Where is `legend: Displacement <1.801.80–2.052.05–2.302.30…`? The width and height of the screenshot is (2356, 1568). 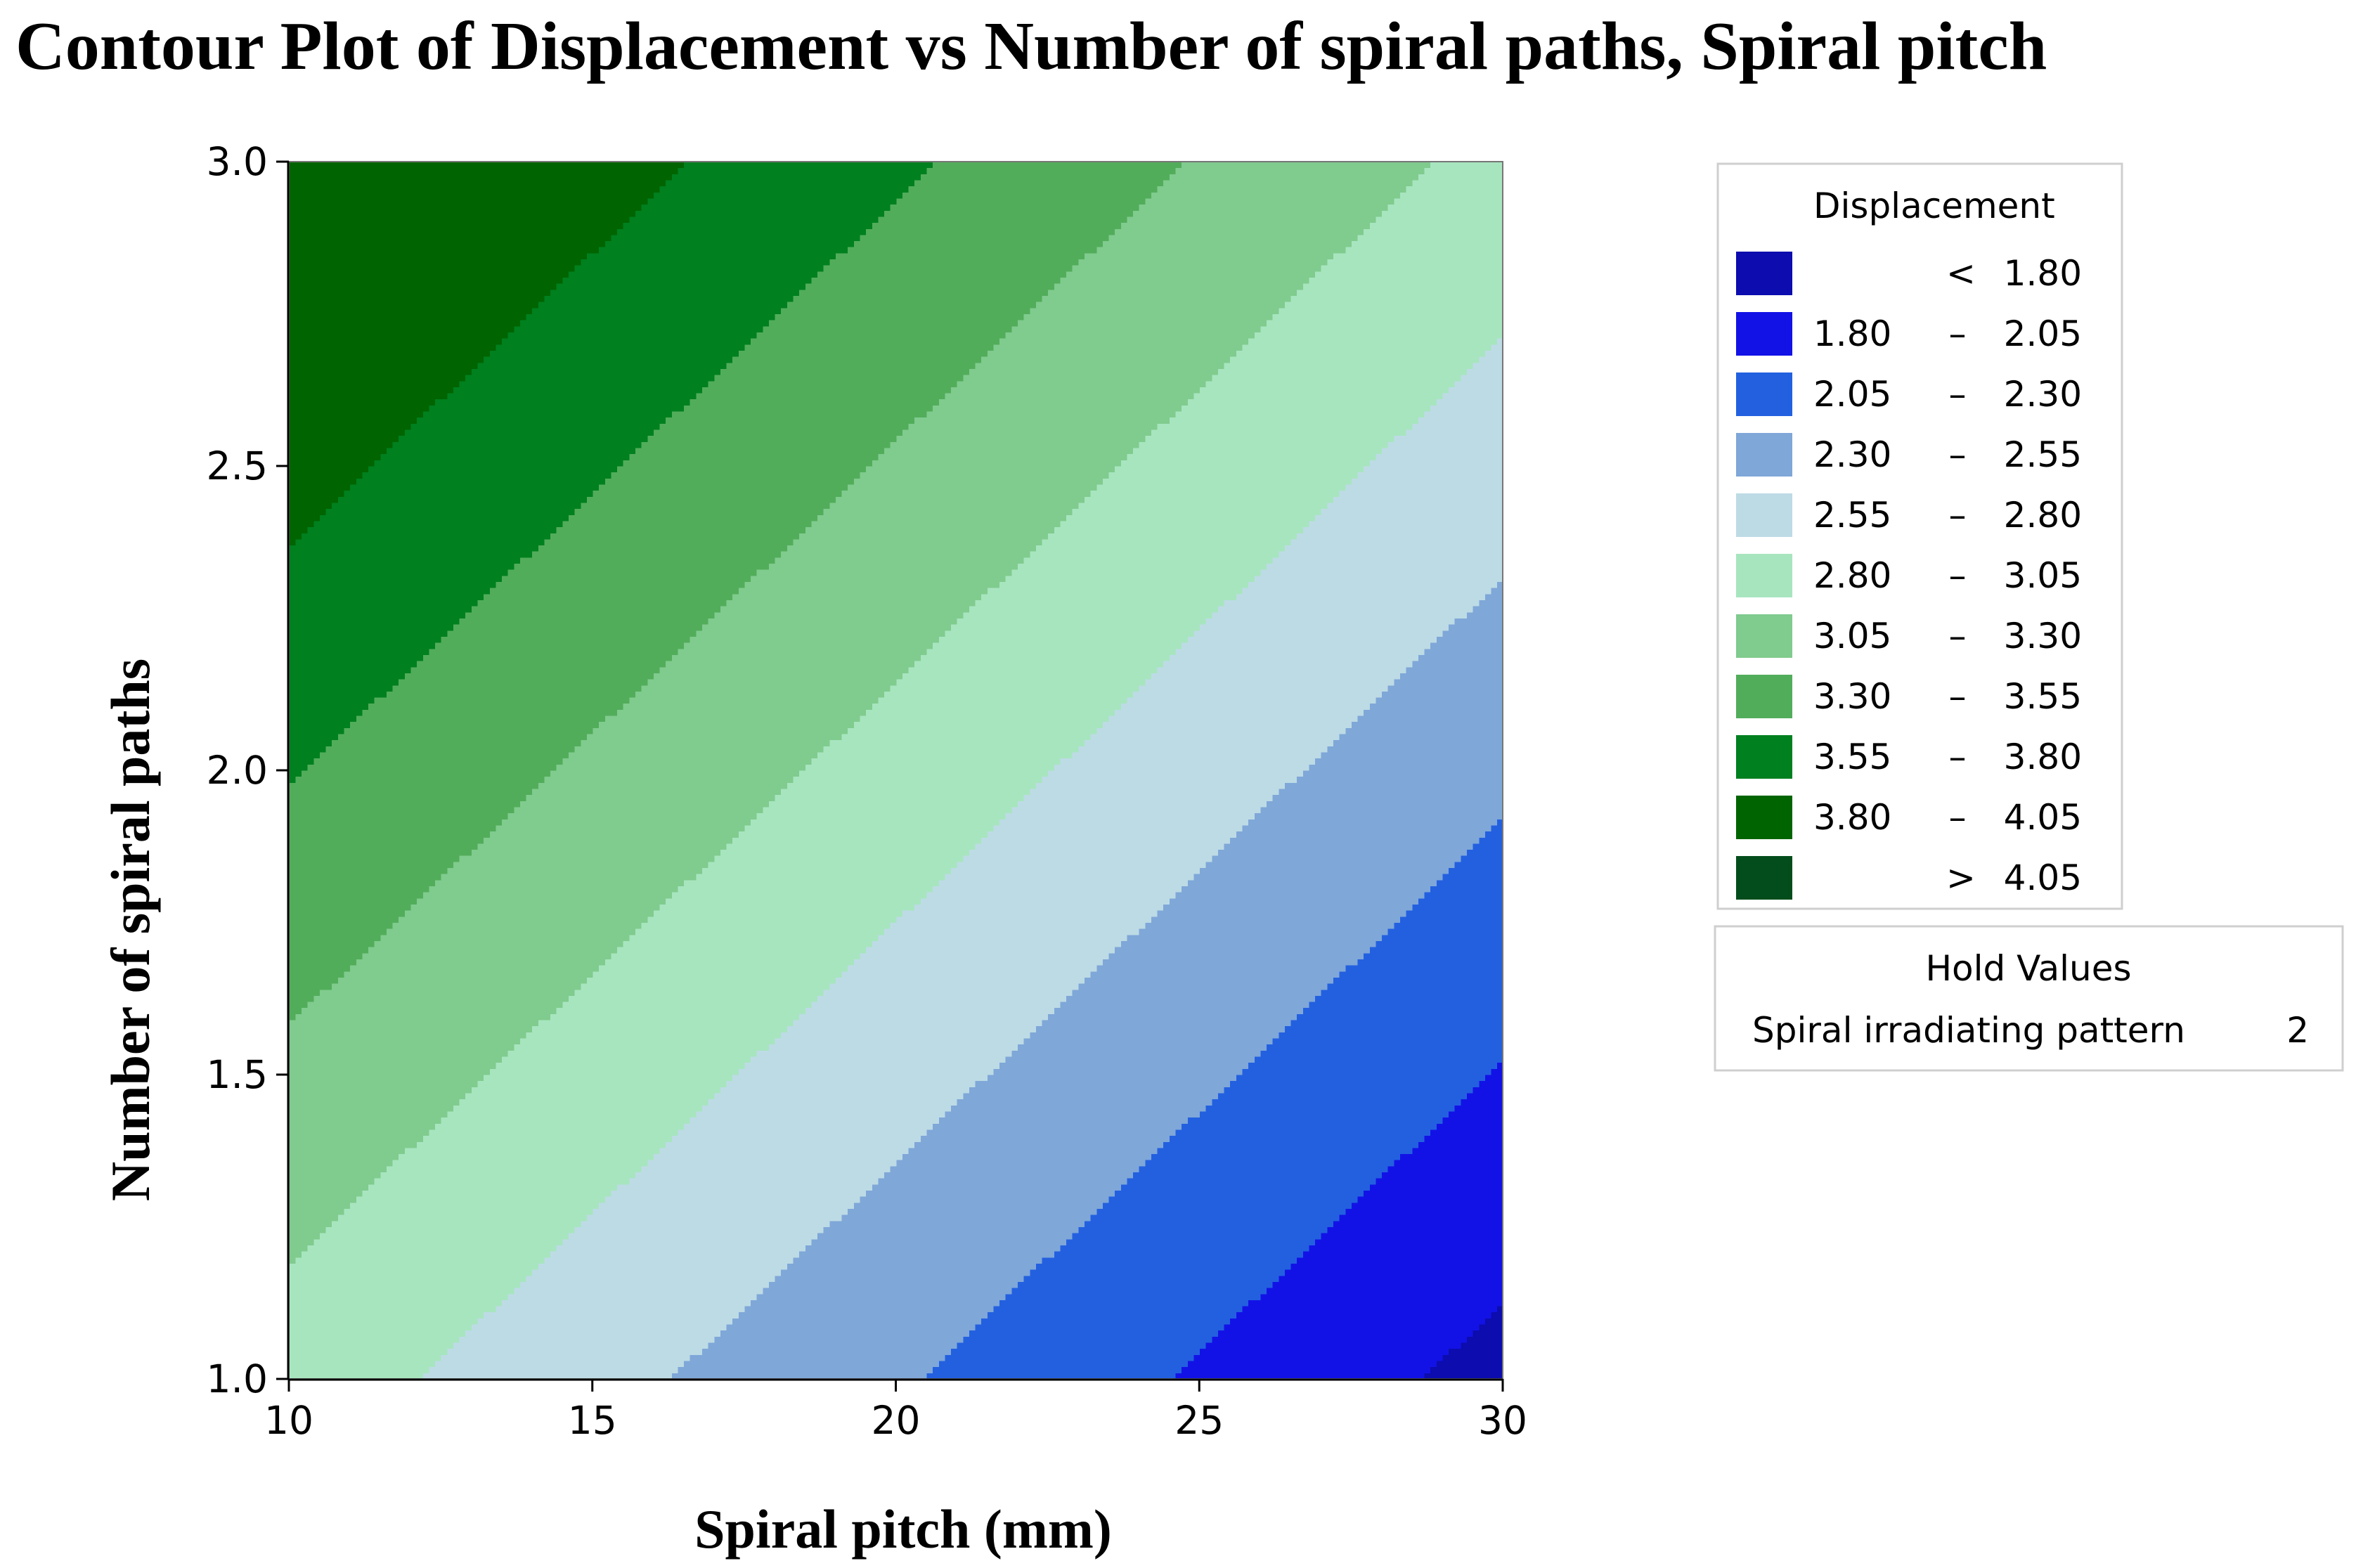 legend: Displacement <1.801.80–2.052.05–2.302.30… is located at coordinates (1920, 536).